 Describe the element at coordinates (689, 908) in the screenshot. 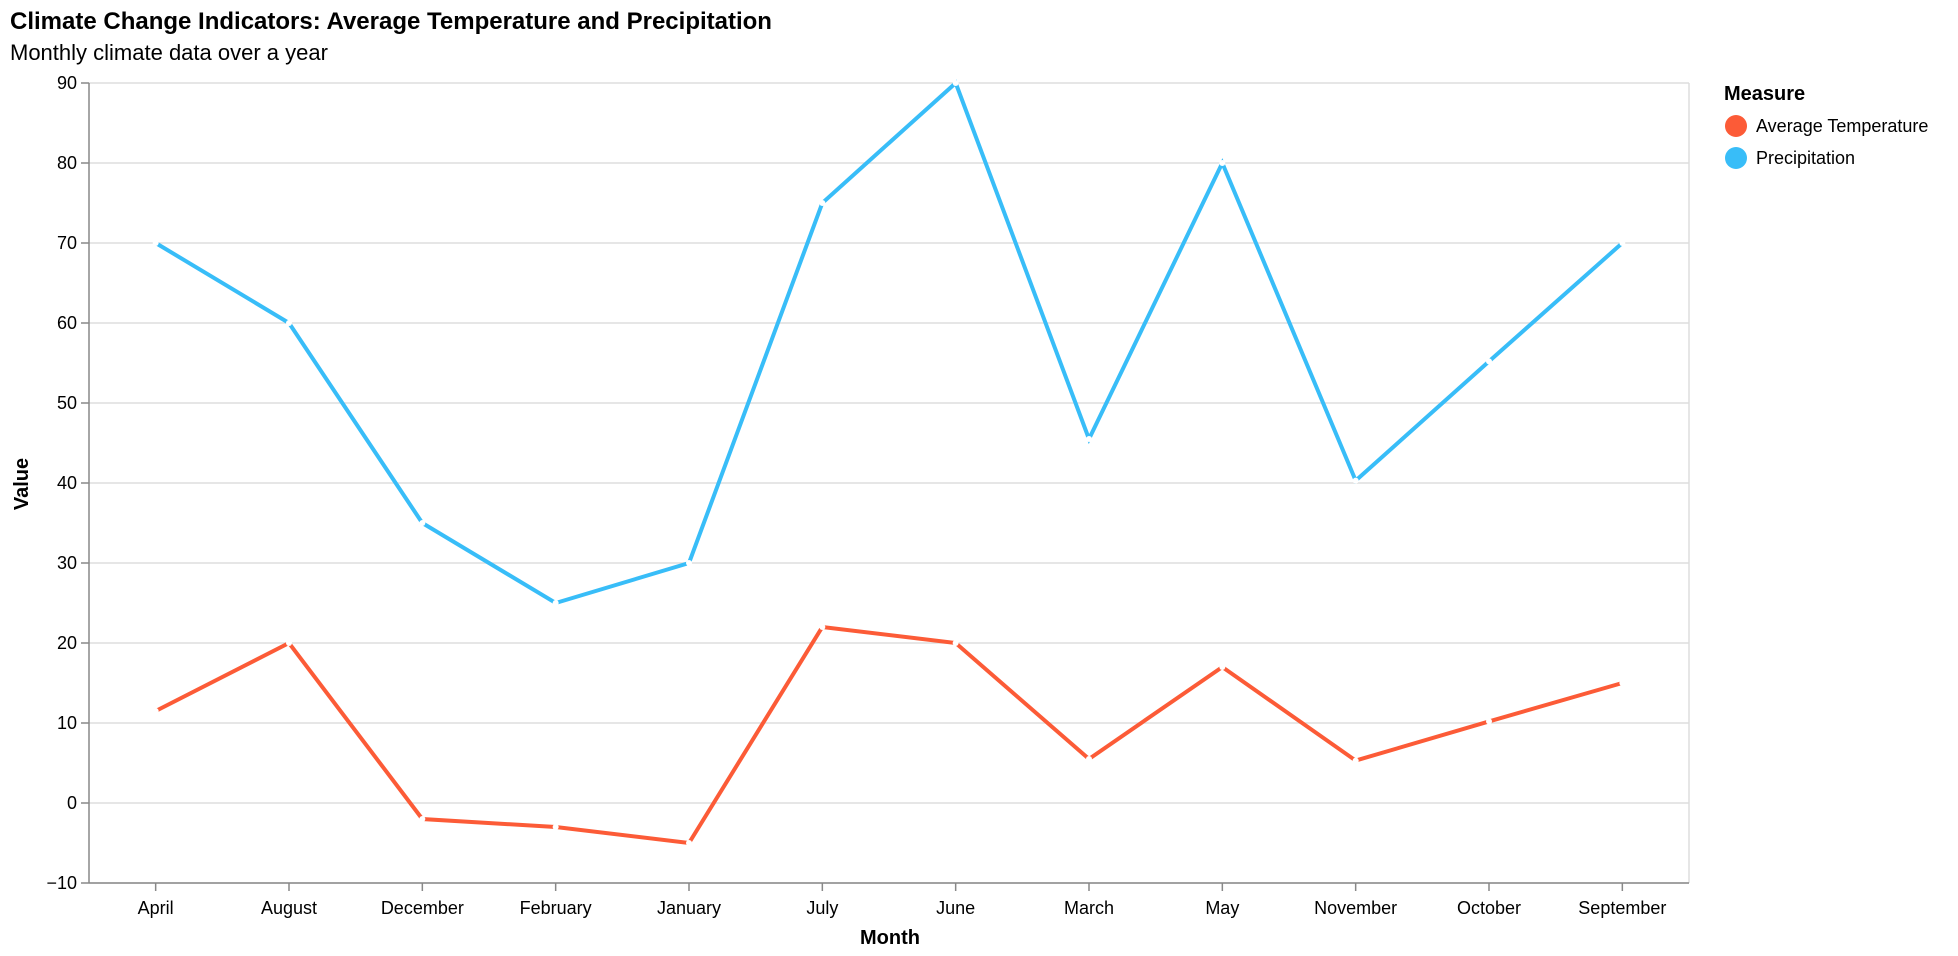

I see `x-tick-label: January` at that location.